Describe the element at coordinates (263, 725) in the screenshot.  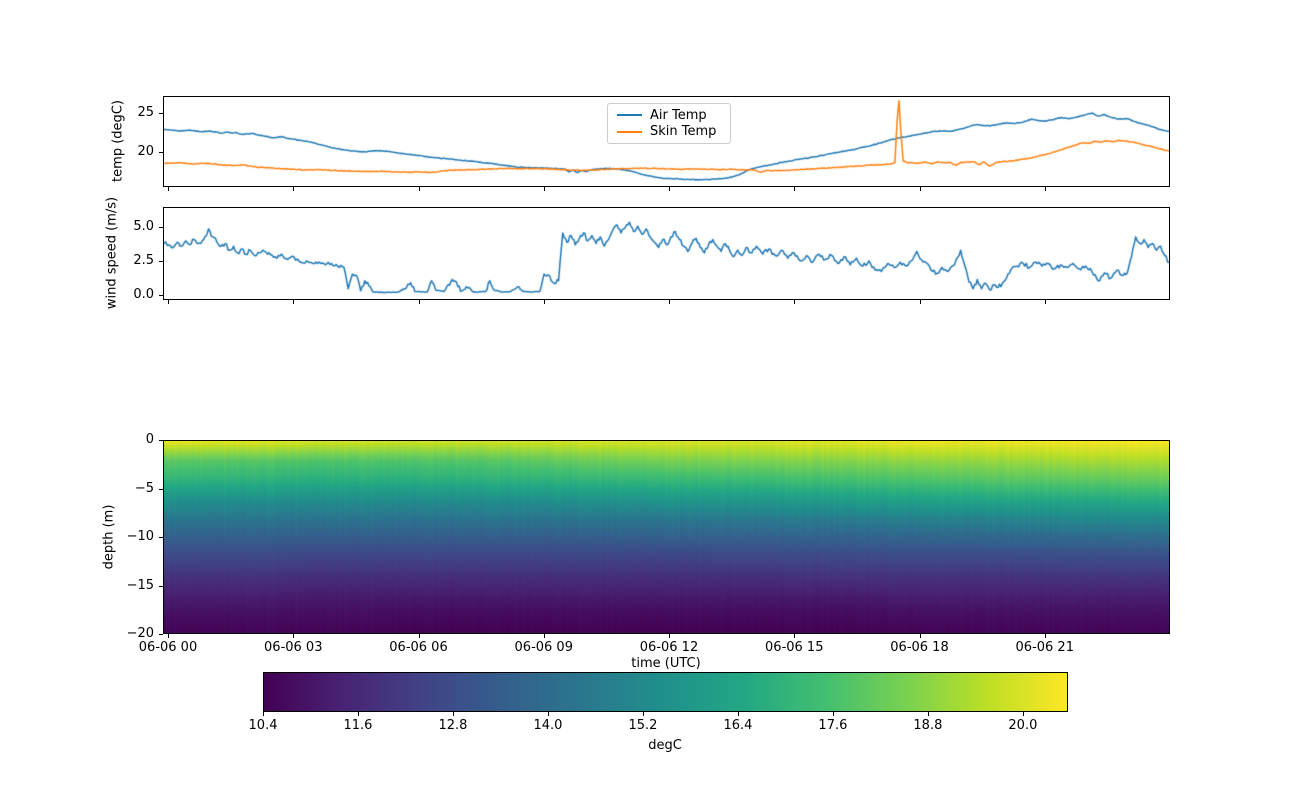
I see `colorbar-tick-label: 10.4` at that location.